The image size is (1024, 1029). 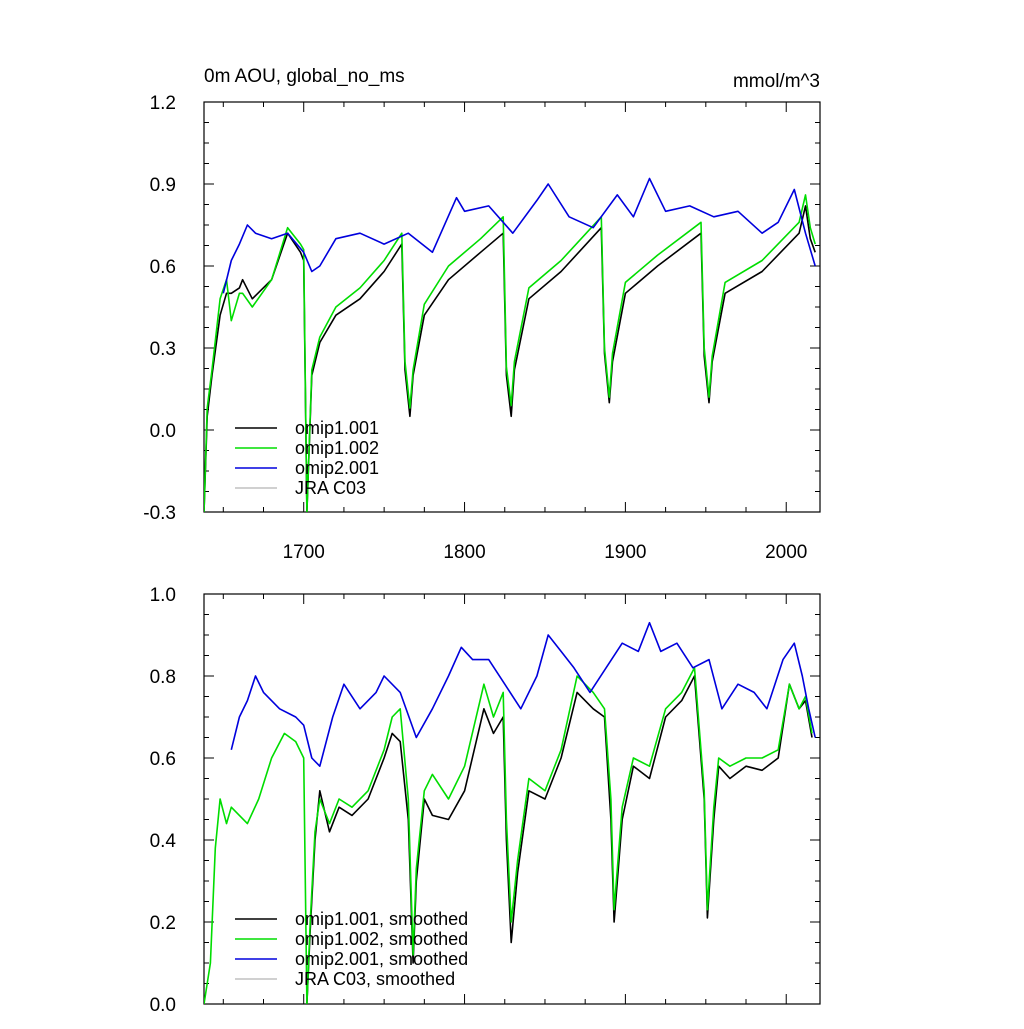 What do you see at coordinates (776, 81) in the screenshot?
I see `units-label: mmol/m^3` at bounding box center [776, 81].